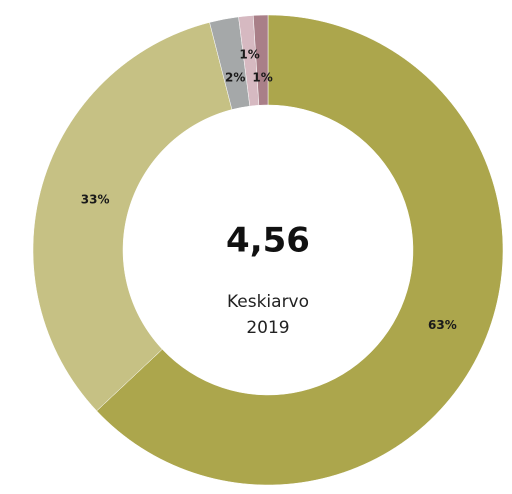 The width and height of the screenshot is (512, 494). What do you see at coordinates (235, 78) in the screenshot?
I see `data-label: 2%` at bounding box center [235, 78].